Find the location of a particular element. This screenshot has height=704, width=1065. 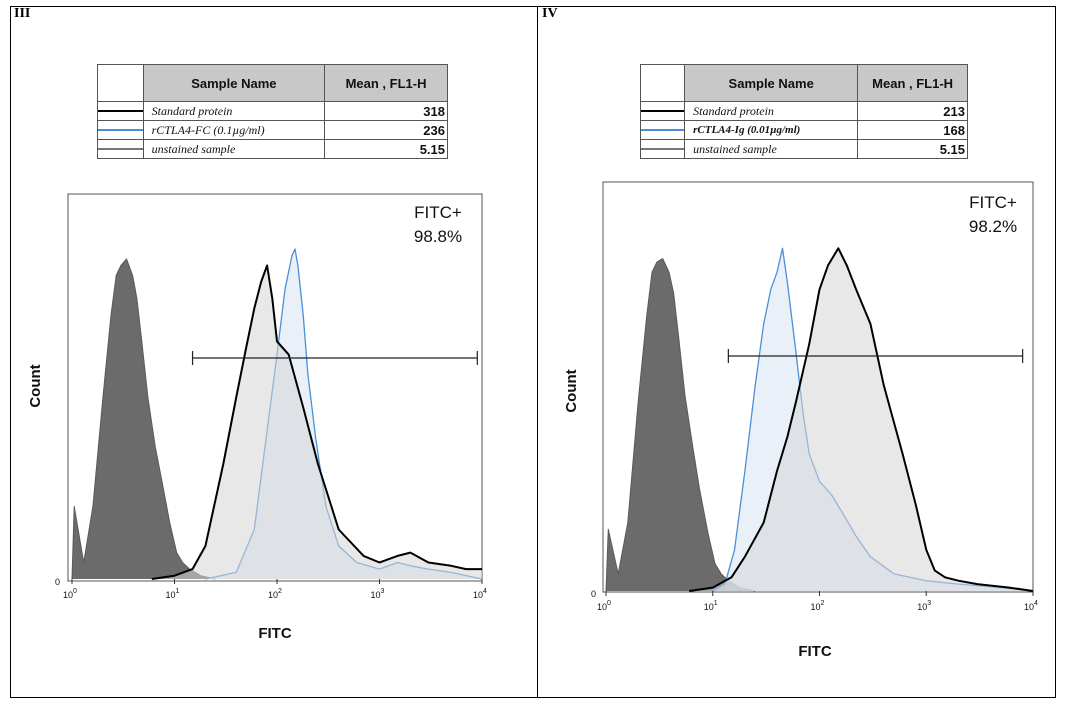

legend-row: rCTLA4-FC (0.1µg/ml) 236 is located at coordinates (272, 130).